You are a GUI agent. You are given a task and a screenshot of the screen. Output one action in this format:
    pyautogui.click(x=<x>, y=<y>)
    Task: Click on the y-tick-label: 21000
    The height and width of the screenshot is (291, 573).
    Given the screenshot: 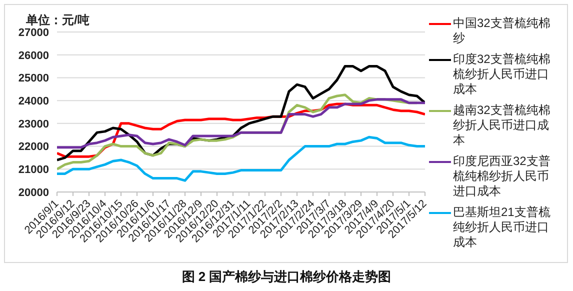 What is the action you would take?
    pyautogui.click(x=33, y=170)
    